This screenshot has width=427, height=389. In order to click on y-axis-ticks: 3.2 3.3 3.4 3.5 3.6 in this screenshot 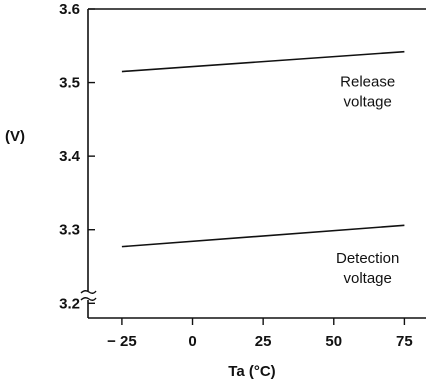, I will do `click(77, 156)`.